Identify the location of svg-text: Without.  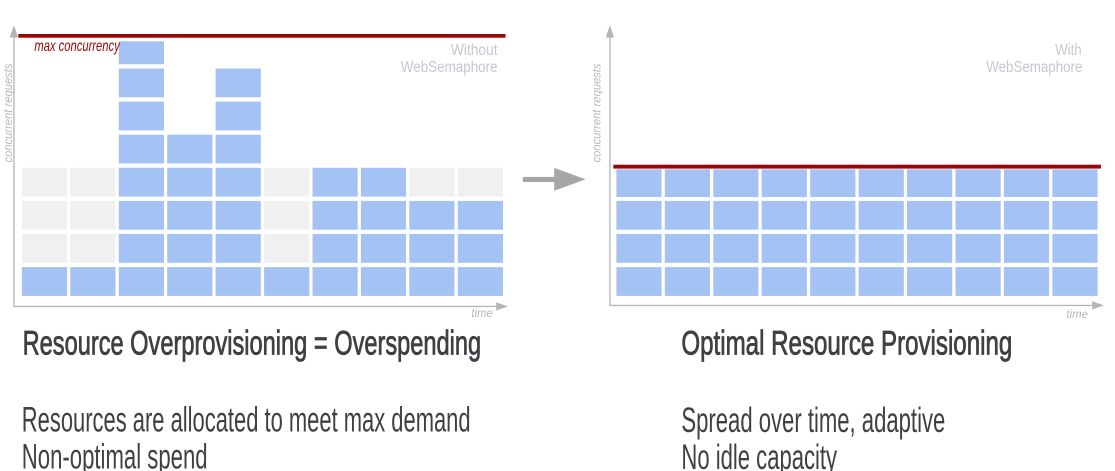
(474, 50).